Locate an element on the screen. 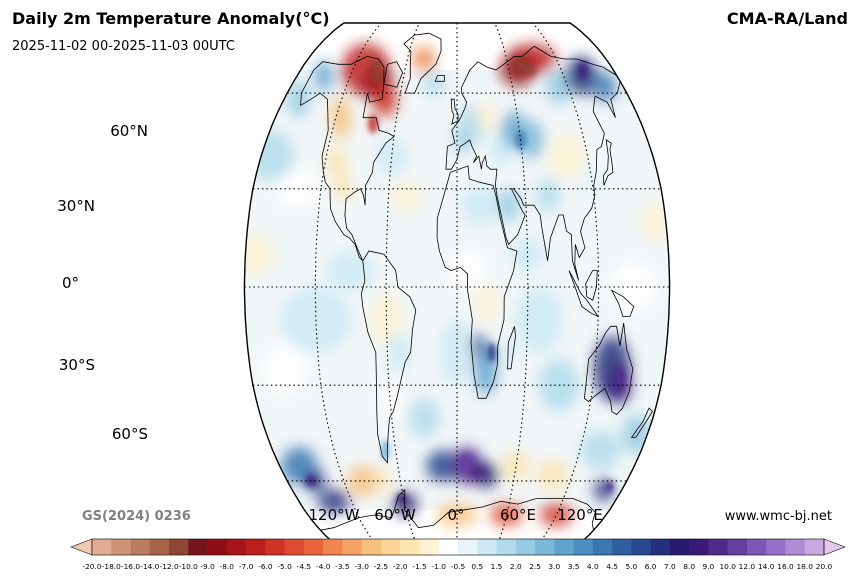 Image resolution: width=860 pixels, height=582 pixels. colorbar-frame is located at coordinates (458, 547).